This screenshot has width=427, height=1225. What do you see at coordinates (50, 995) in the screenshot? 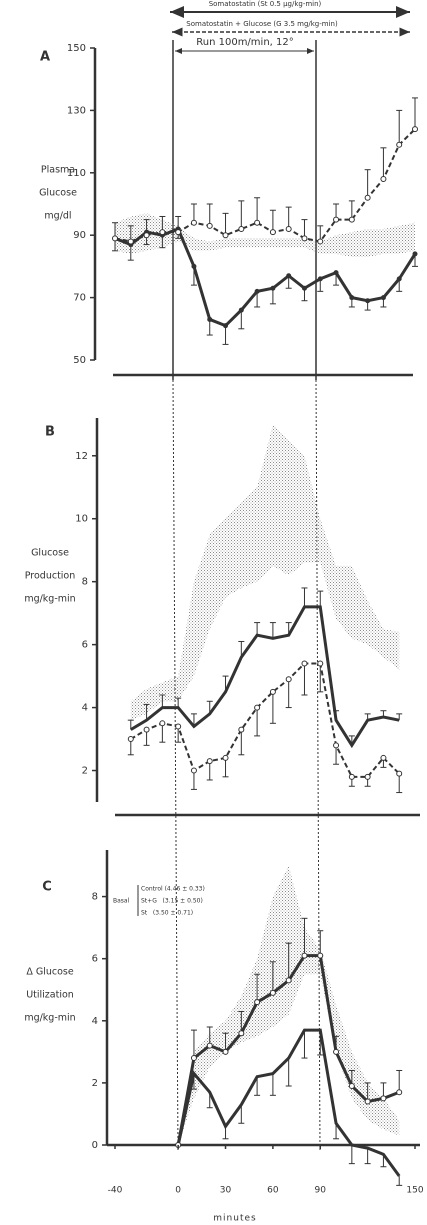
I see `y-axis-label: Utilization` at bounding box center [50, 995].